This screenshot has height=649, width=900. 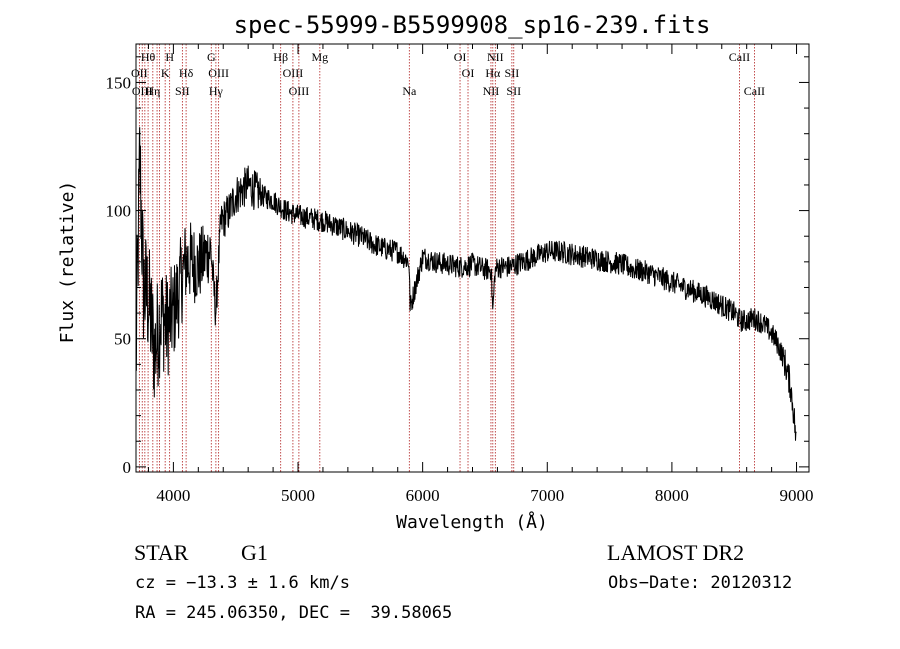 What do you see at coordinates (298, 495) in the screenshot?
I see `x-tick-label: 5000` at bounding box center [298, 495].